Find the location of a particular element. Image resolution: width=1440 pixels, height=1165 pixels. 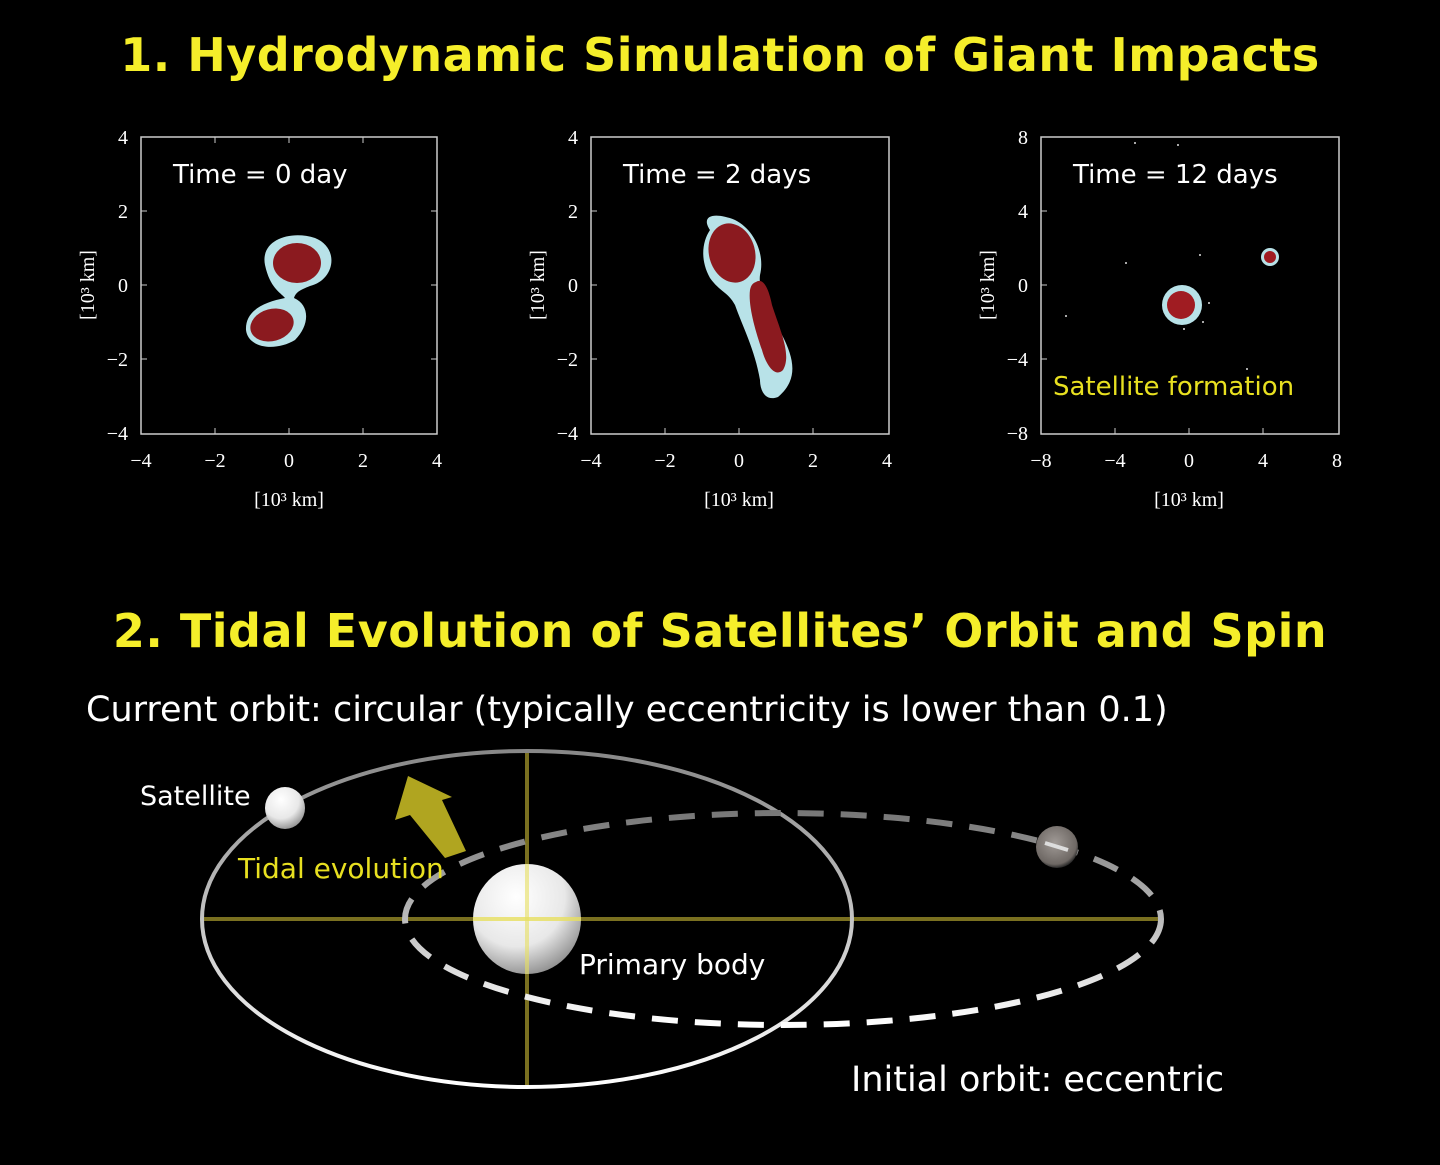

time-label: Time = 12 days is located at coordinates (1175, 175).